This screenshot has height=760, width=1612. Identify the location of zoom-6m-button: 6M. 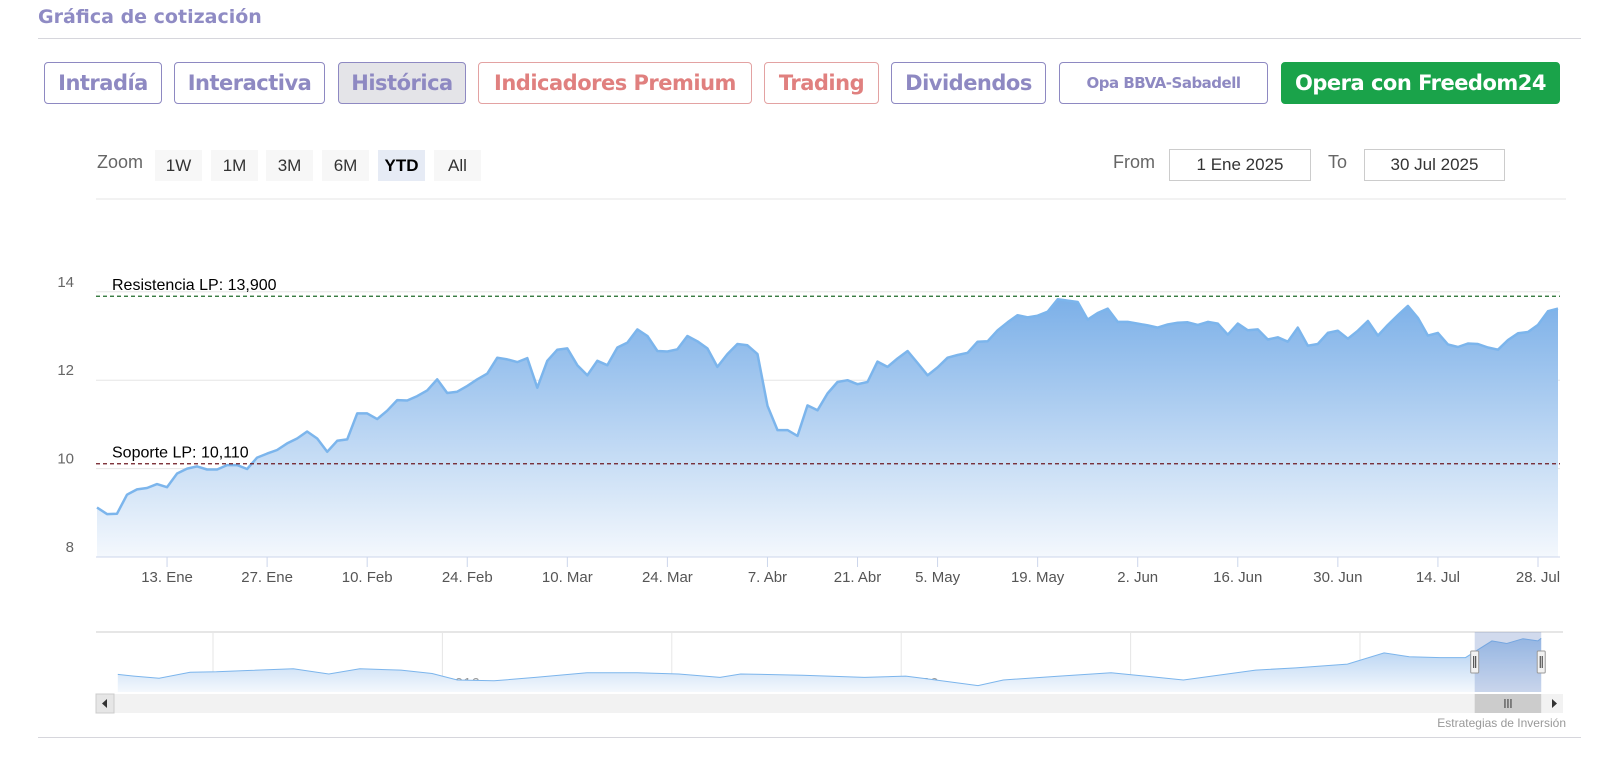
(345, 165).